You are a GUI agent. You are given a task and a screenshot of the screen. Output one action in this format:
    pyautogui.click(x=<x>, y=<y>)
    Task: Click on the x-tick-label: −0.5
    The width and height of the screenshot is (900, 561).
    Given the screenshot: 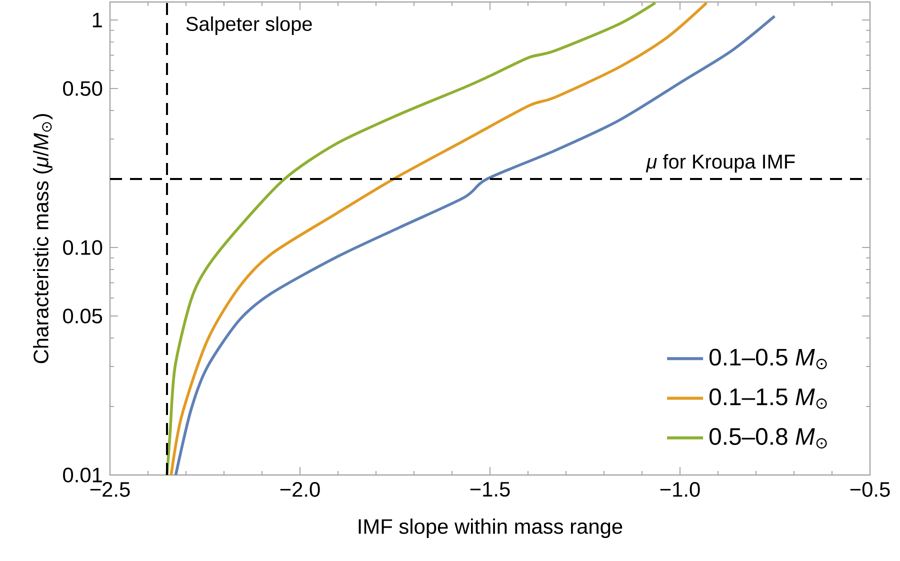 What is the action you would take?
    pyautogui.click(x=870, y=489)
    